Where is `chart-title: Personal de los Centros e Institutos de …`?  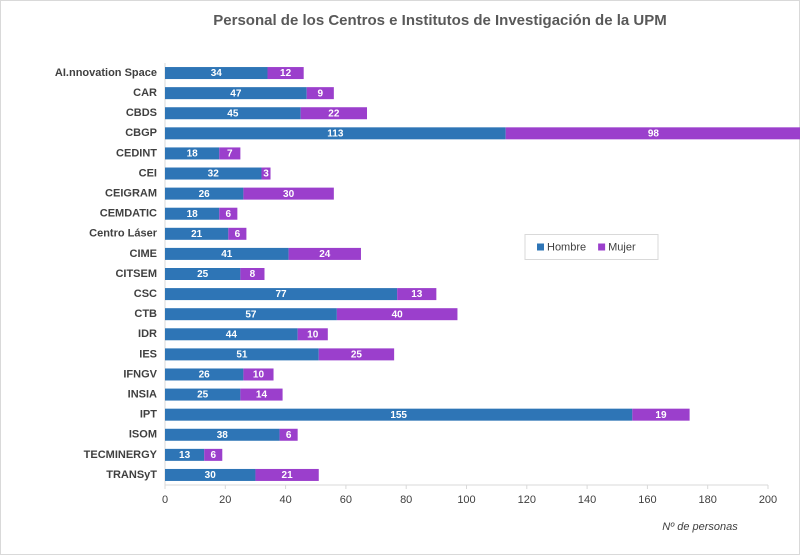
chart-title: Personal de los Centros e Institutos de … is located at coordinates (439, 20).